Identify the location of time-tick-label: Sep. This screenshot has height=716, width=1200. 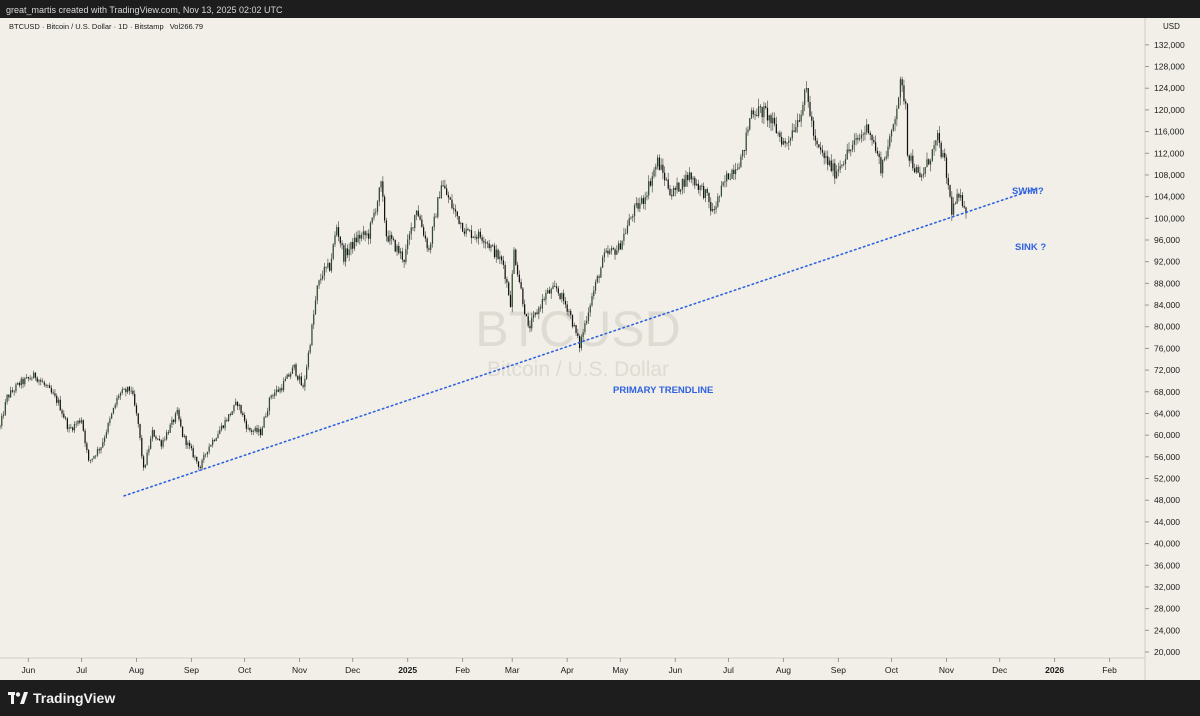
(838, 670).